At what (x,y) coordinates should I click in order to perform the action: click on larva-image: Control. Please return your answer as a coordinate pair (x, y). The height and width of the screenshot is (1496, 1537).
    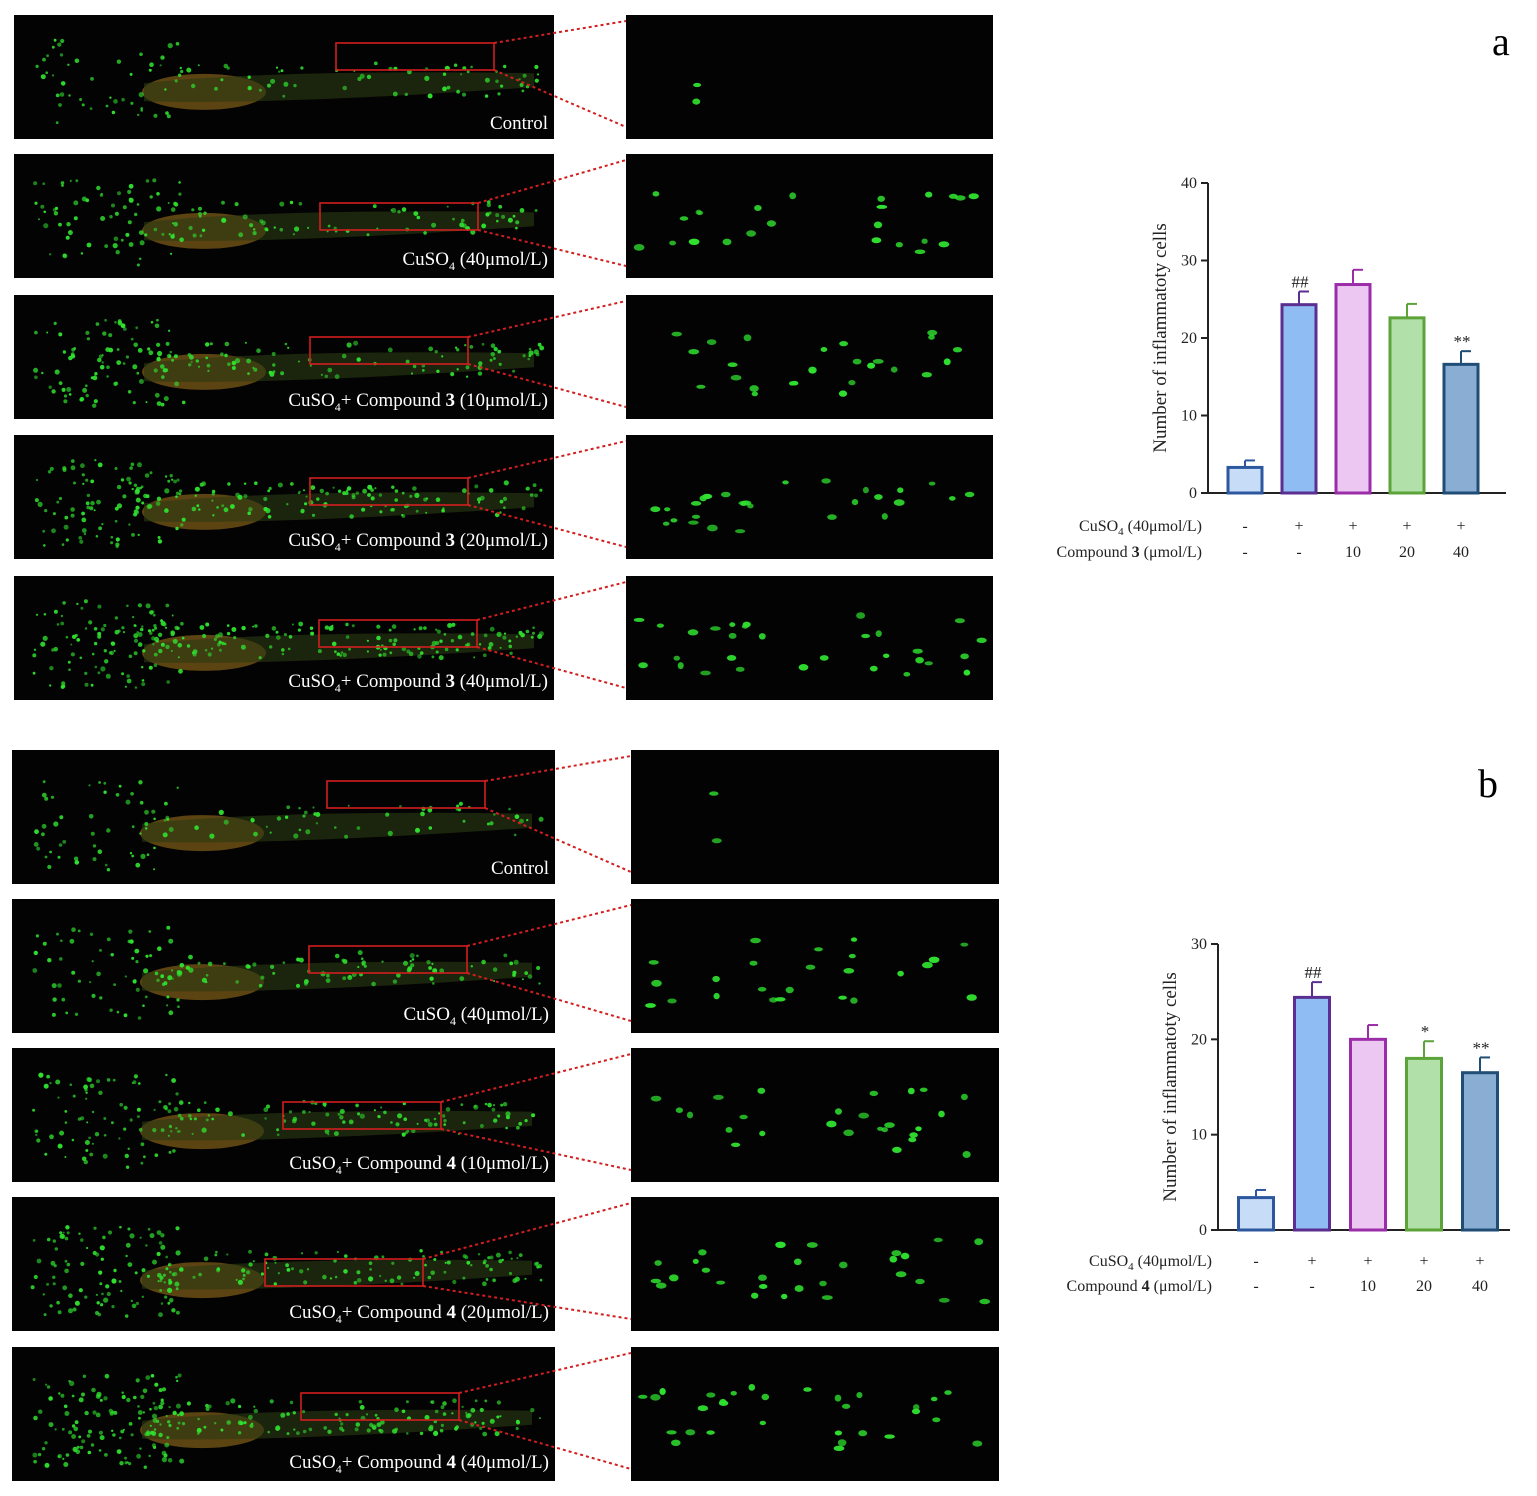
    Looking at the image, I should click on (284, 77).